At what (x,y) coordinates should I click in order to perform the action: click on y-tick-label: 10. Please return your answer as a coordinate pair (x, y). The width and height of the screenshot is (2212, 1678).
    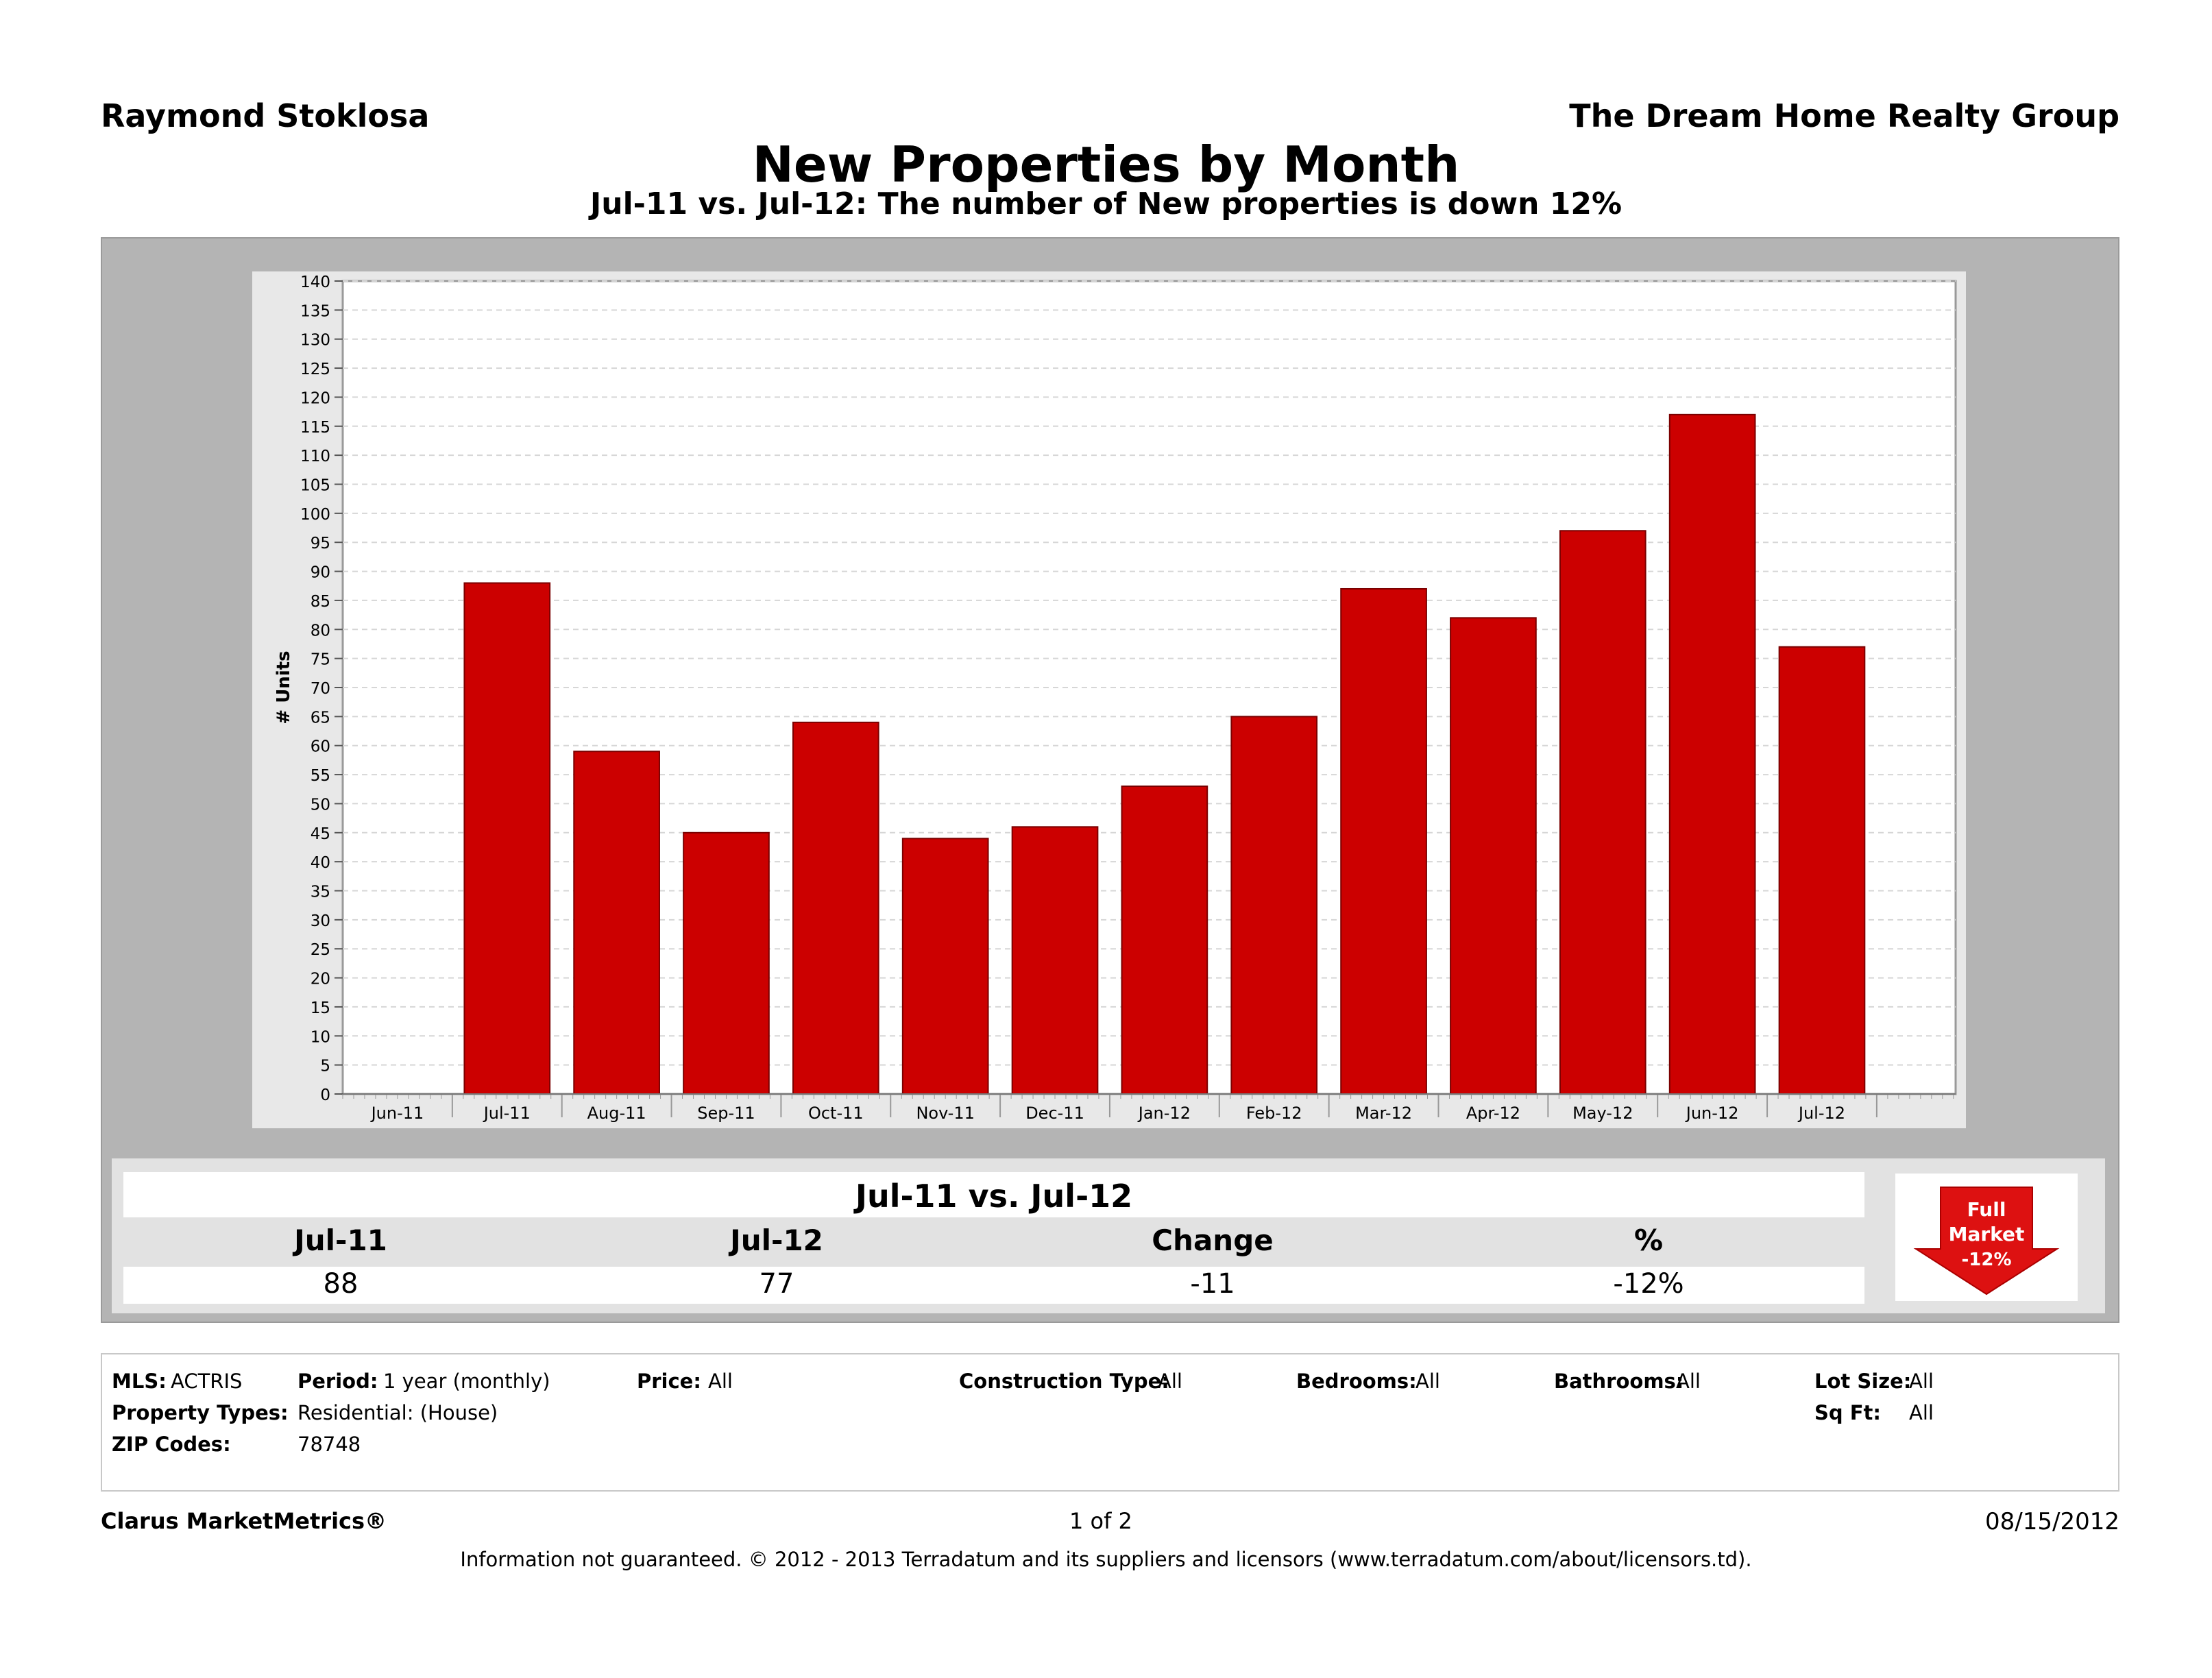
    Looking at the image, I should click on (320, 1037).